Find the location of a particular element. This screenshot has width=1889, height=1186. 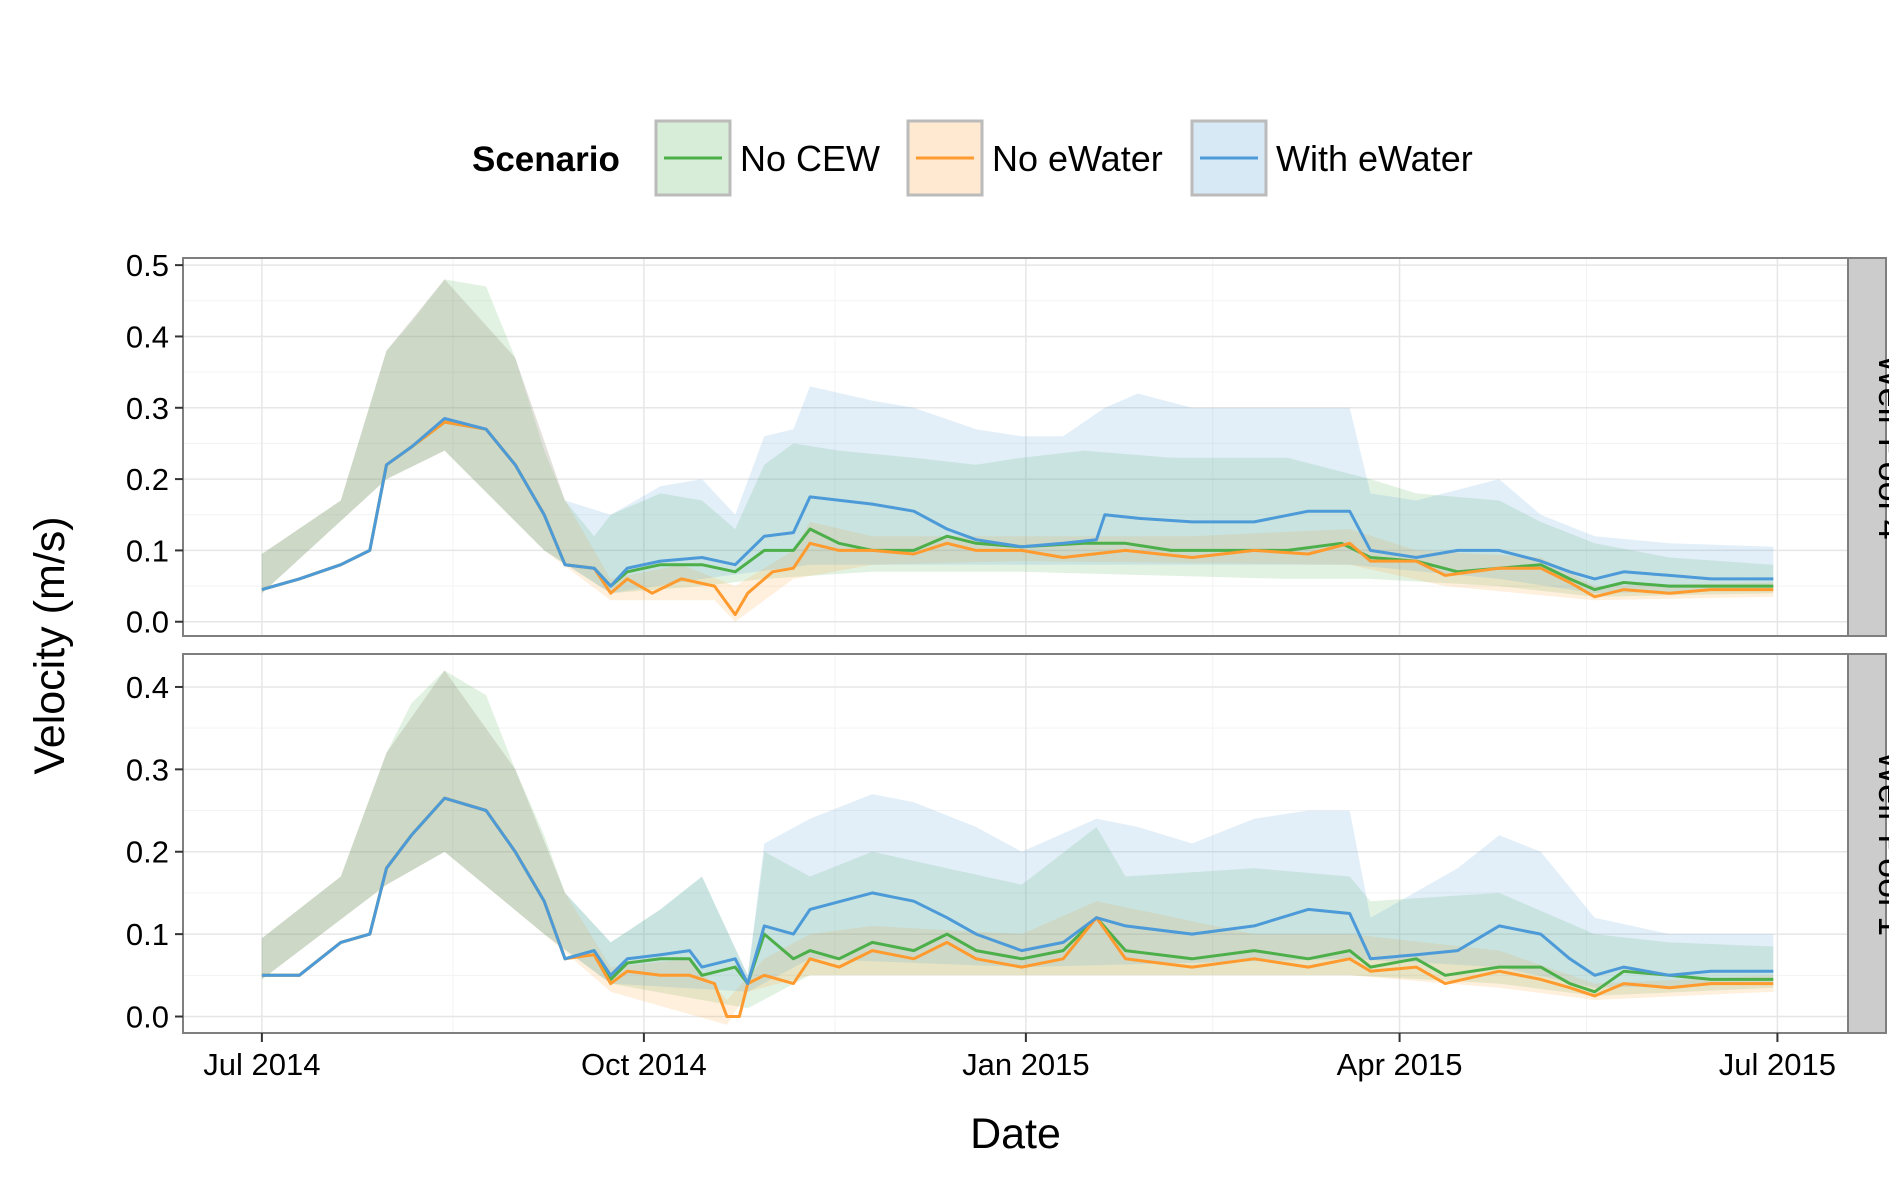

legend-title: Scenario is located at coordinates (546, 159).